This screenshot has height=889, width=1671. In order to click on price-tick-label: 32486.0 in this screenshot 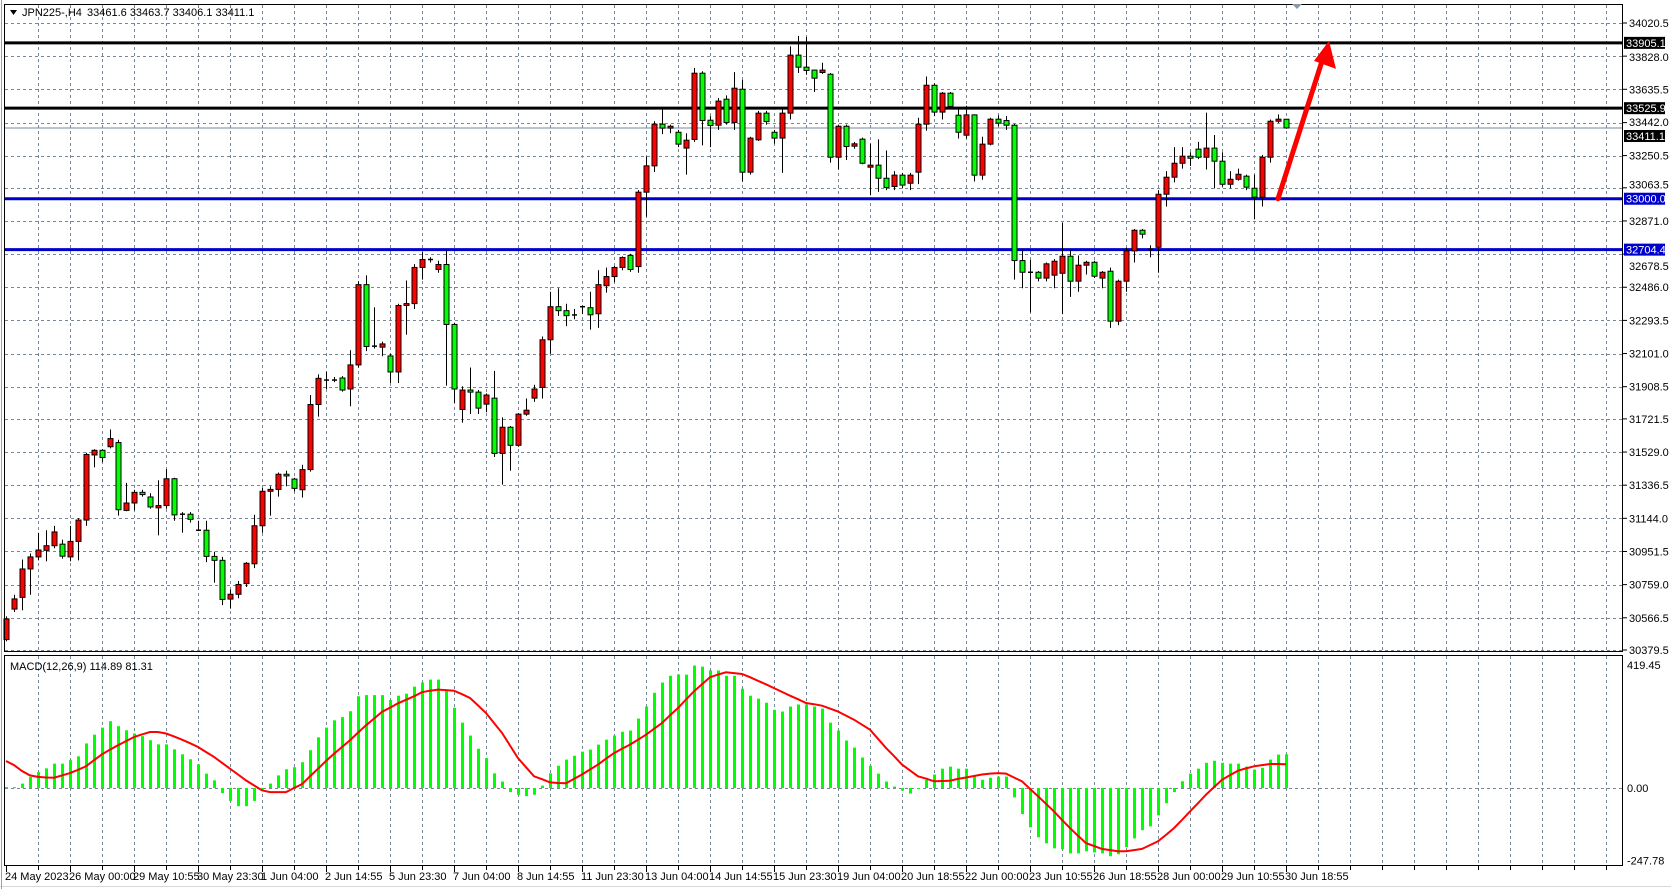, I will do `click(1649, 288)`.